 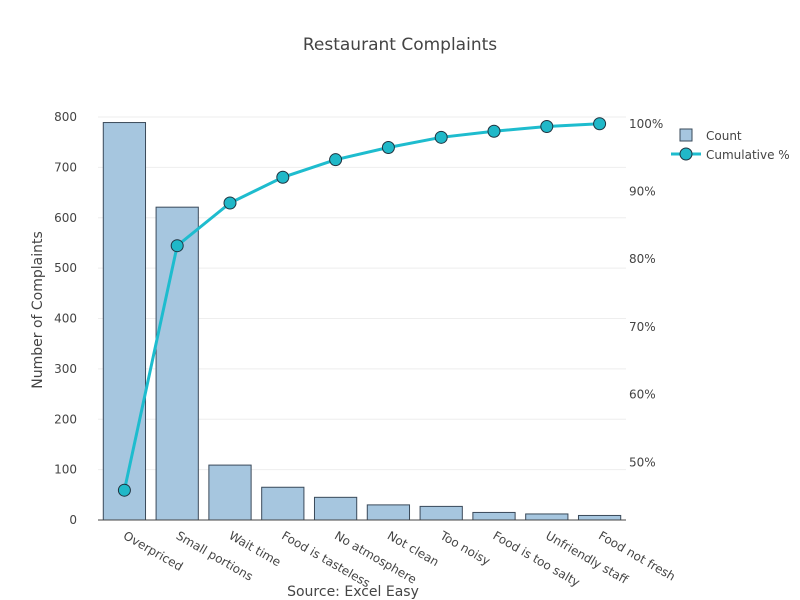 I want to click on x-tick-label: Food is too salty, so click(x=537, y=558).